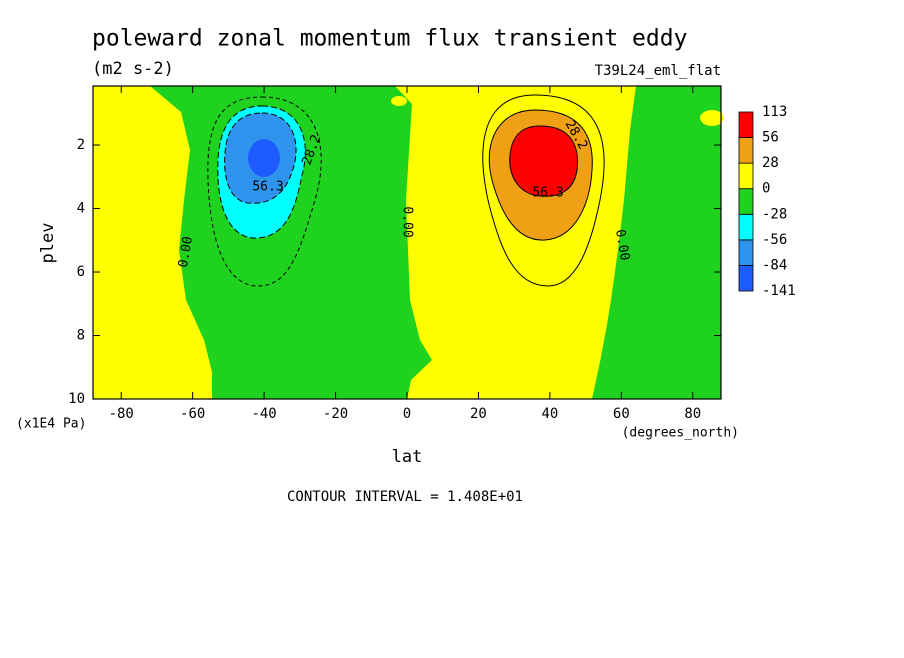 The width and height of the screenshot is (904, 658). Describe the element at coordinates (133, 69) in the screenshot. I see `units: (m2 s-2)` at that location.